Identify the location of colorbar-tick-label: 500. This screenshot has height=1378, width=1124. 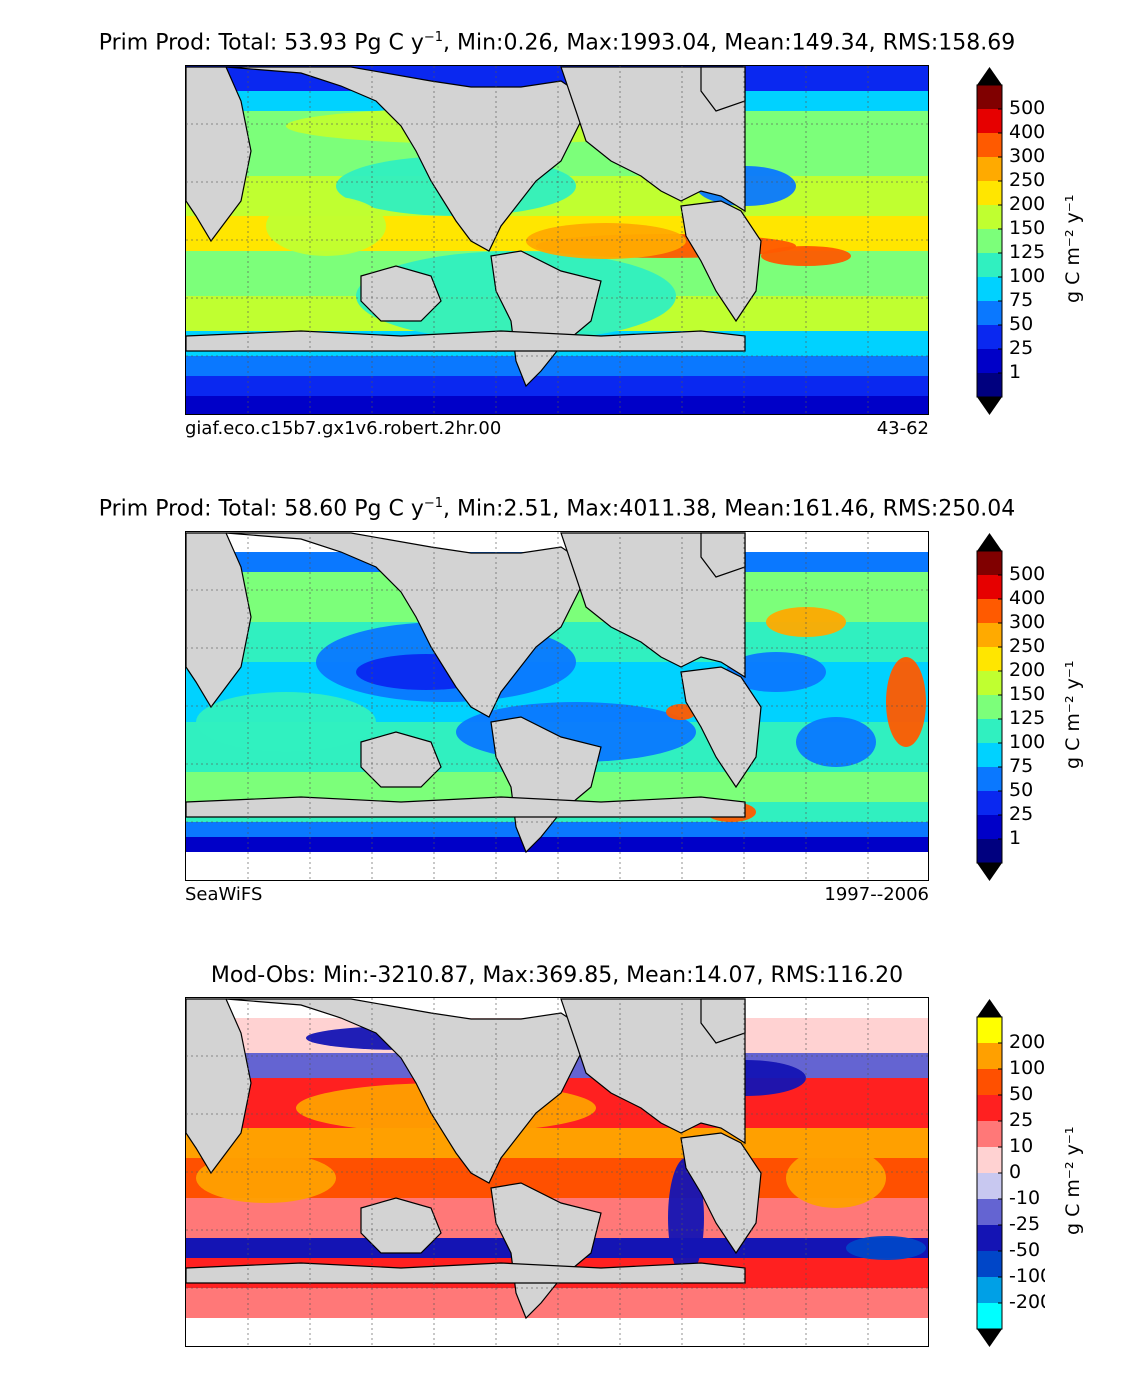
(1027, 574).